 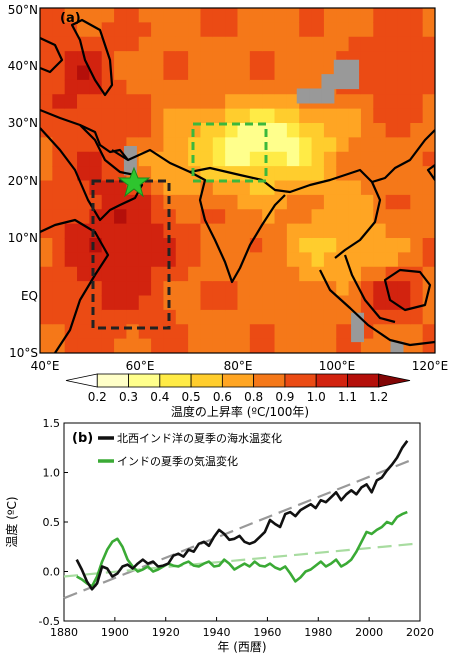 I want to click on colorbar-tick-labels: 0.2 0.3 0.4 0.5 0.6 0.8 0.9 1.0 1.1 1.2, so click(x=238, y=397).